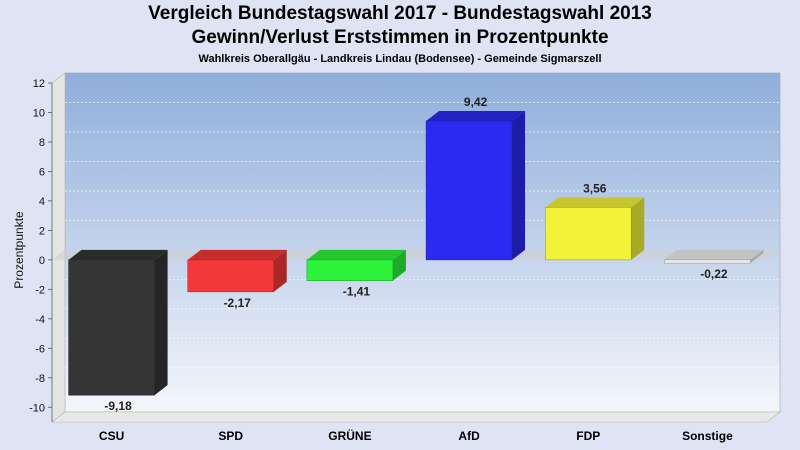  Describe the element at coordinates (707, 436) in the screenshot. I see `x-tick-label: Sonstige` at that location.